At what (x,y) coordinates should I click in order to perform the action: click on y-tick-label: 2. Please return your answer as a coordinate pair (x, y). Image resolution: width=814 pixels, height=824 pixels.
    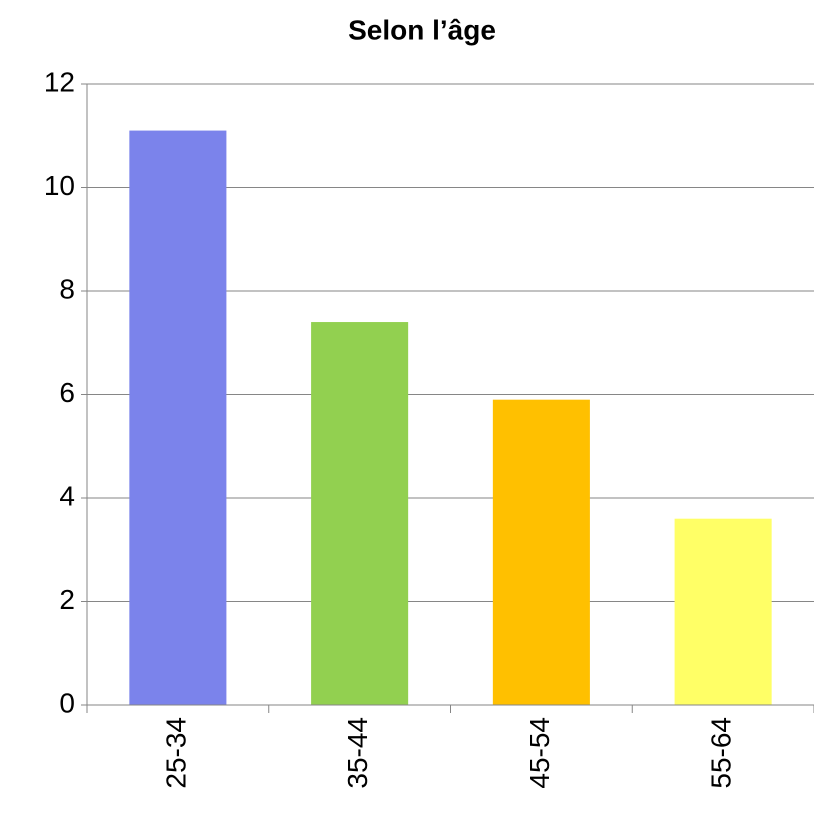
    Looking at the image, I should click on (67, 599).